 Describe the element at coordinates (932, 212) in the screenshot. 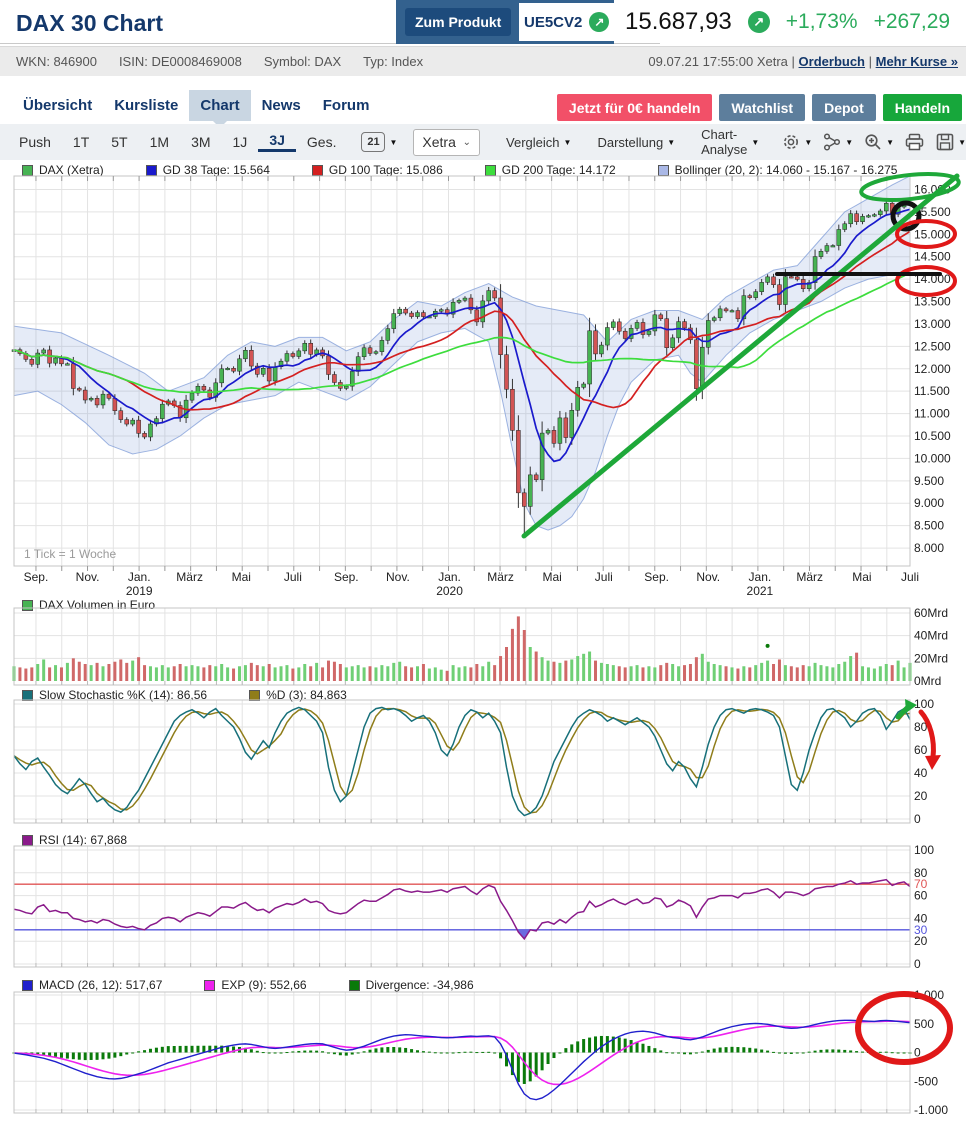

I see `svg-text: 15.500` at that location.